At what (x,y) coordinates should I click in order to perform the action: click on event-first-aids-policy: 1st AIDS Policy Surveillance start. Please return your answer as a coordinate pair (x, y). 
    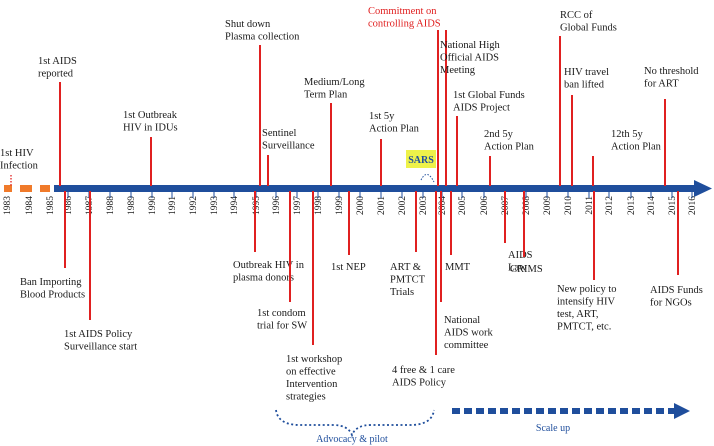
    Looking at the image, I should click on (100, 272).